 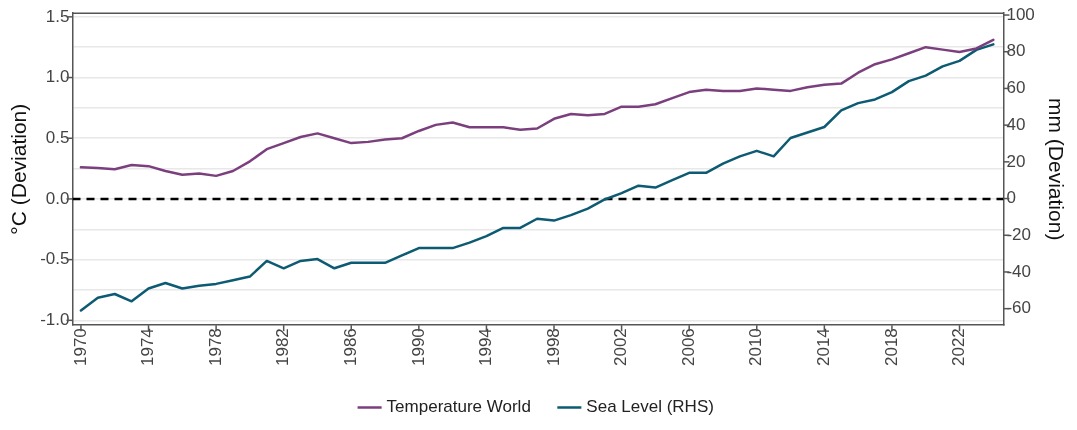 I want to click on x-tick-label: 2022, so click(x=959, y=347).